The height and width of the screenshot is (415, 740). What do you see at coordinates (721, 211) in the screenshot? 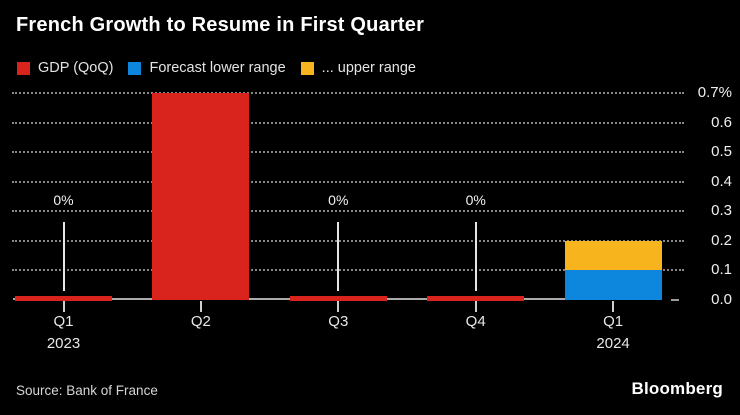
I see `y-tick-label: 0.3` at bounding box center [721, 211].